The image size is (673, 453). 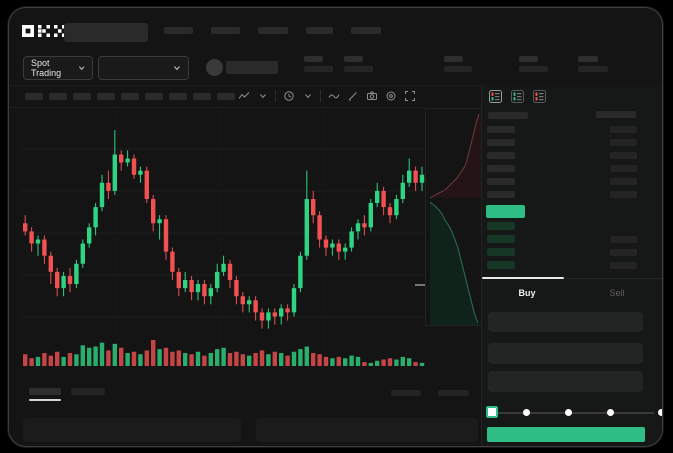 I want to click on bottom-panel-right, so click(x=367, y=430).